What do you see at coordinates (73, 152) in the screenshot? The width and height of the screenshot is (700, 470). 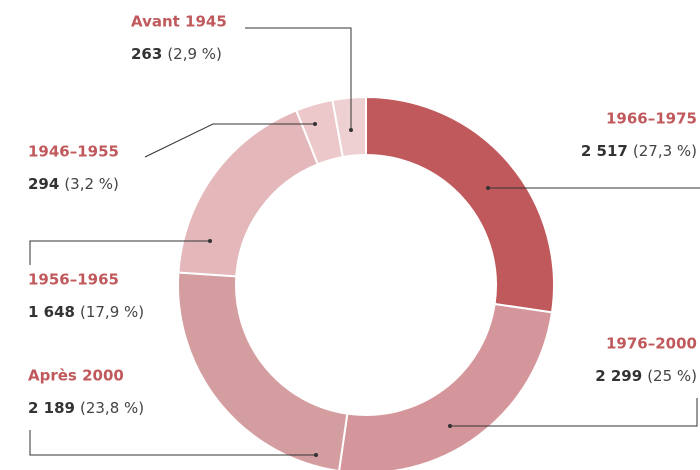 I see `category-label: 1946–1955` at bounding box center [73, 152].